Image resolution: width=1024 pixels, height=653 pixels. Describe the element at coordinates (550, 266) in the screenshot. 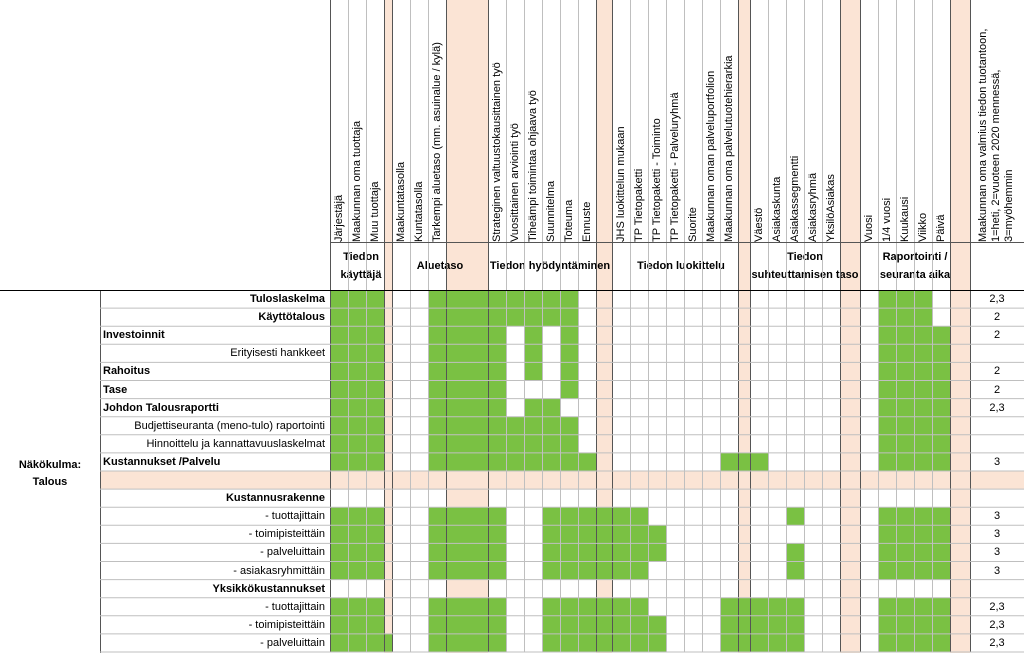

I see `group-header: Tiedon hyödyntäminen` at that location.